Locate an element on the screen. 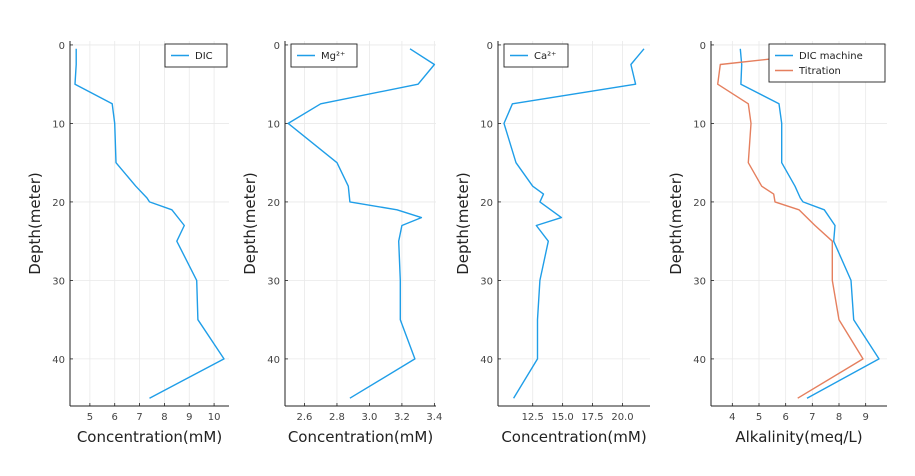  x-tick-label: 10 is located at coordinates (214, 417).